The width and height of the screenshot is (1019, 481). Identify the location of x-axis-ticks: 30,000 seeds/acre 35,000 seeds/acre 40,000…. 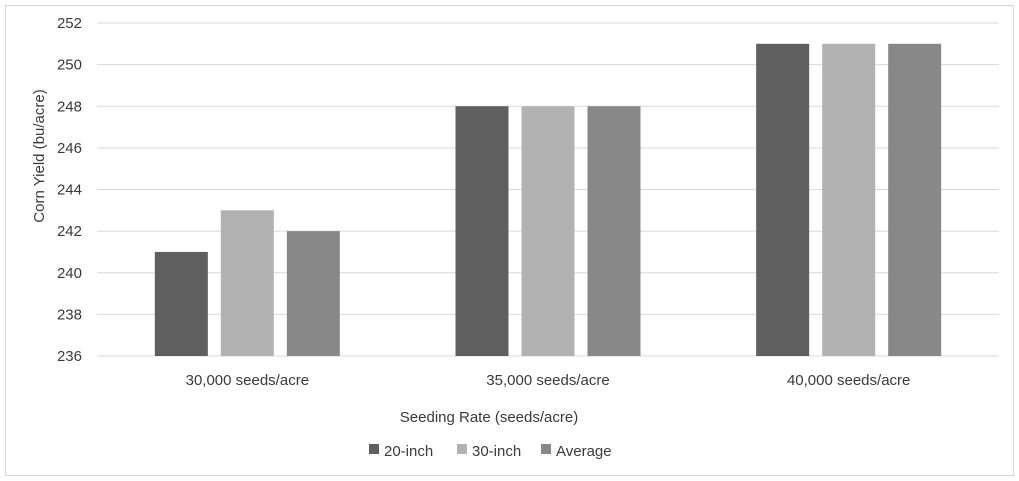
(548, 380).